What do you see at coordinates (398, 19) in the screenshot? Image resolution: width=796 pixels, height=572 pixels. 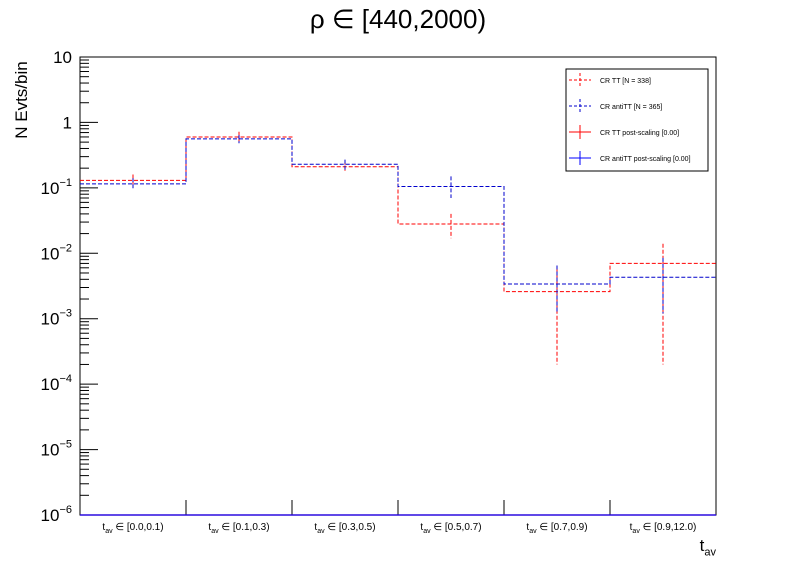 I see `chart-title: ρ ∈ [440,2000)` at bounding box center [398, 19].